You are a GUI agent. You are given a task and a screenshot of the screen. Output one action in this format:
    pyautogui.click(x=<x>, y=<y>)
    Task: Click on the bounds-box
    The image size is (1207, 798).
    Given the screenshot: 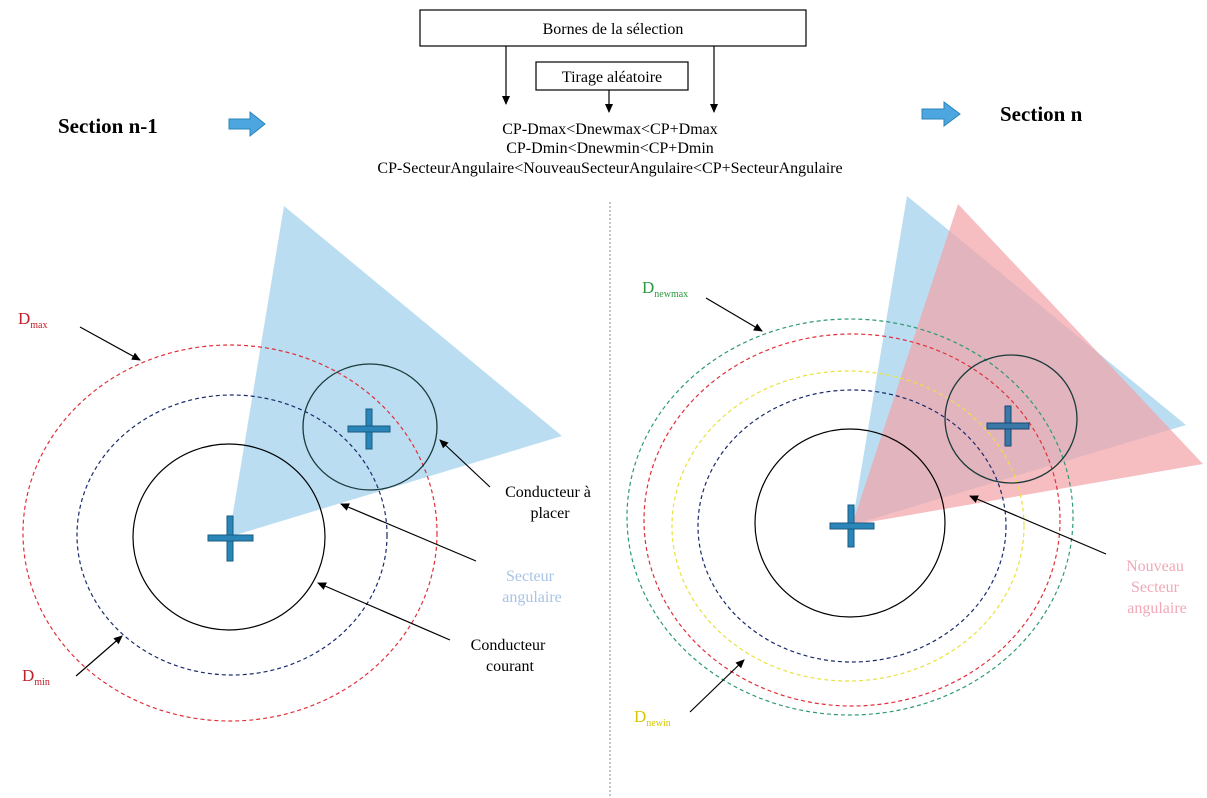 What is the action you would take?
    pyautogui.click(x=613, y=28)
    